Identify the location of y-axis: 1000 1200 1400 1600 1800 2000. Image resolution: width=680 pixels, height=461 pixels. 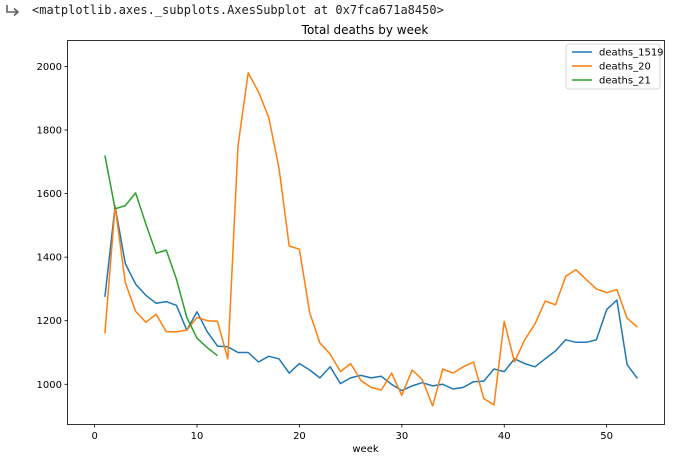
(52, 226).